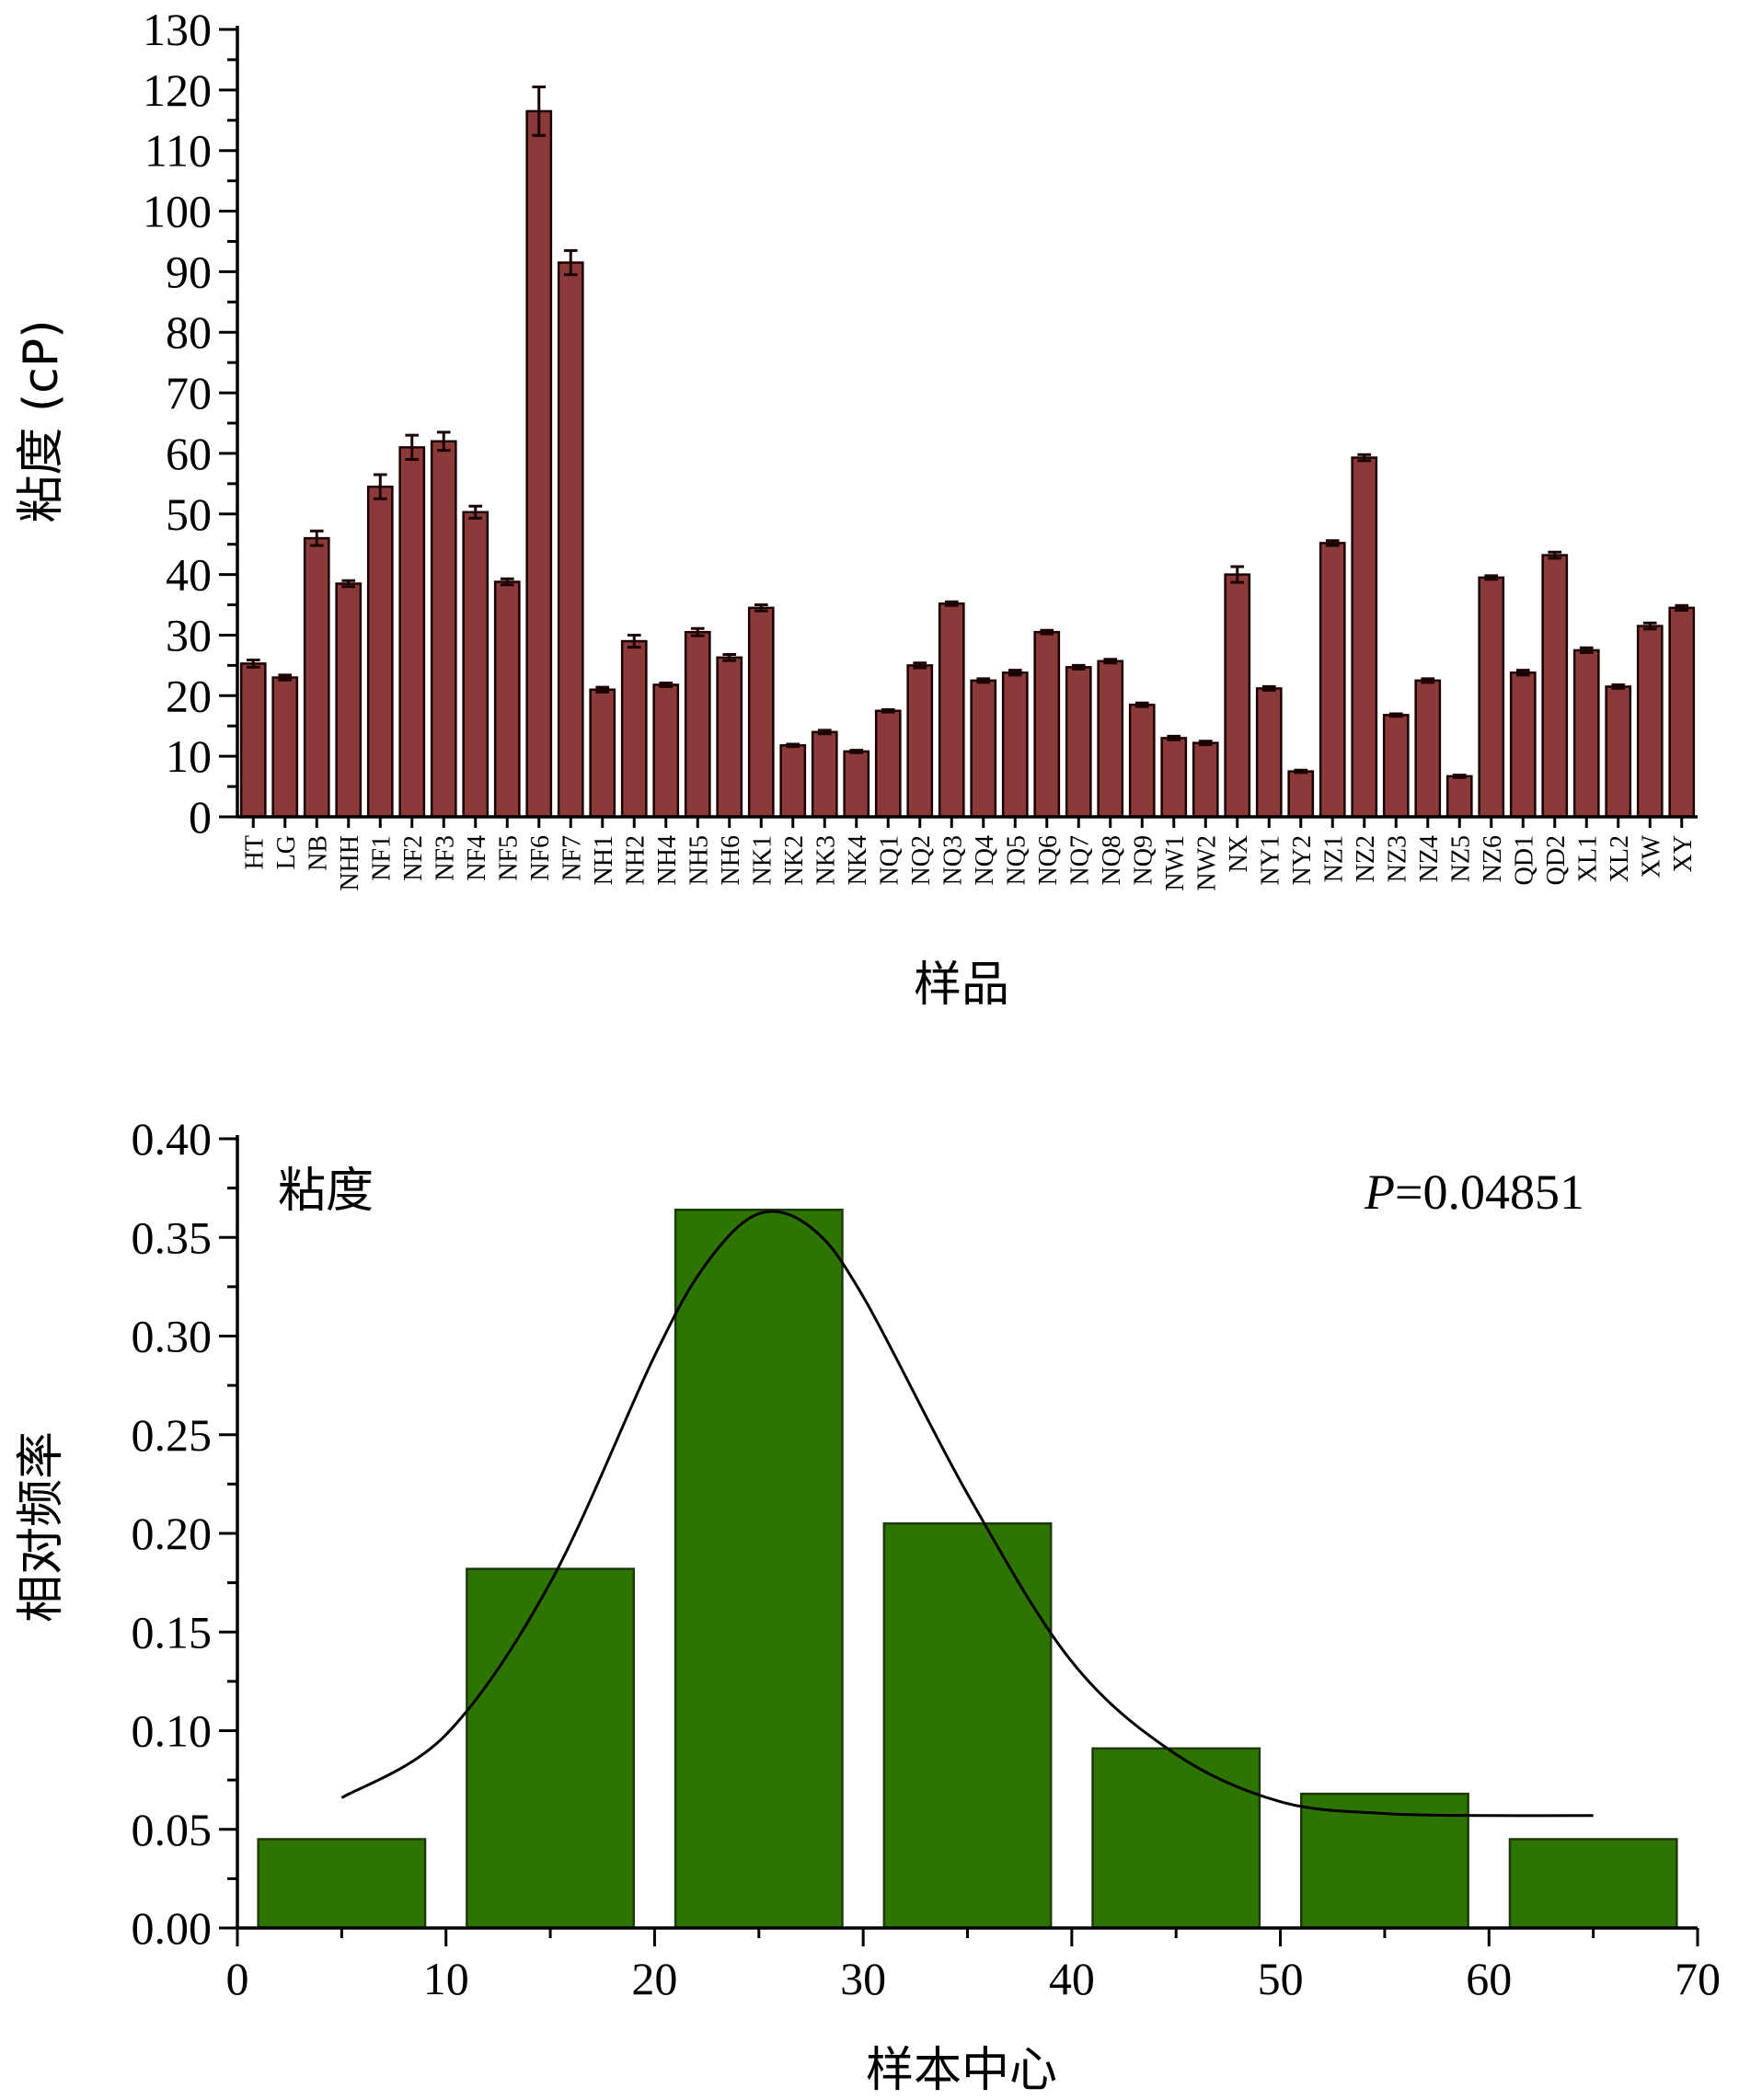 The width and height of the screenshot is (1739, 2100). I want to click on viscosity-bar-XY, so click(1682, 712).